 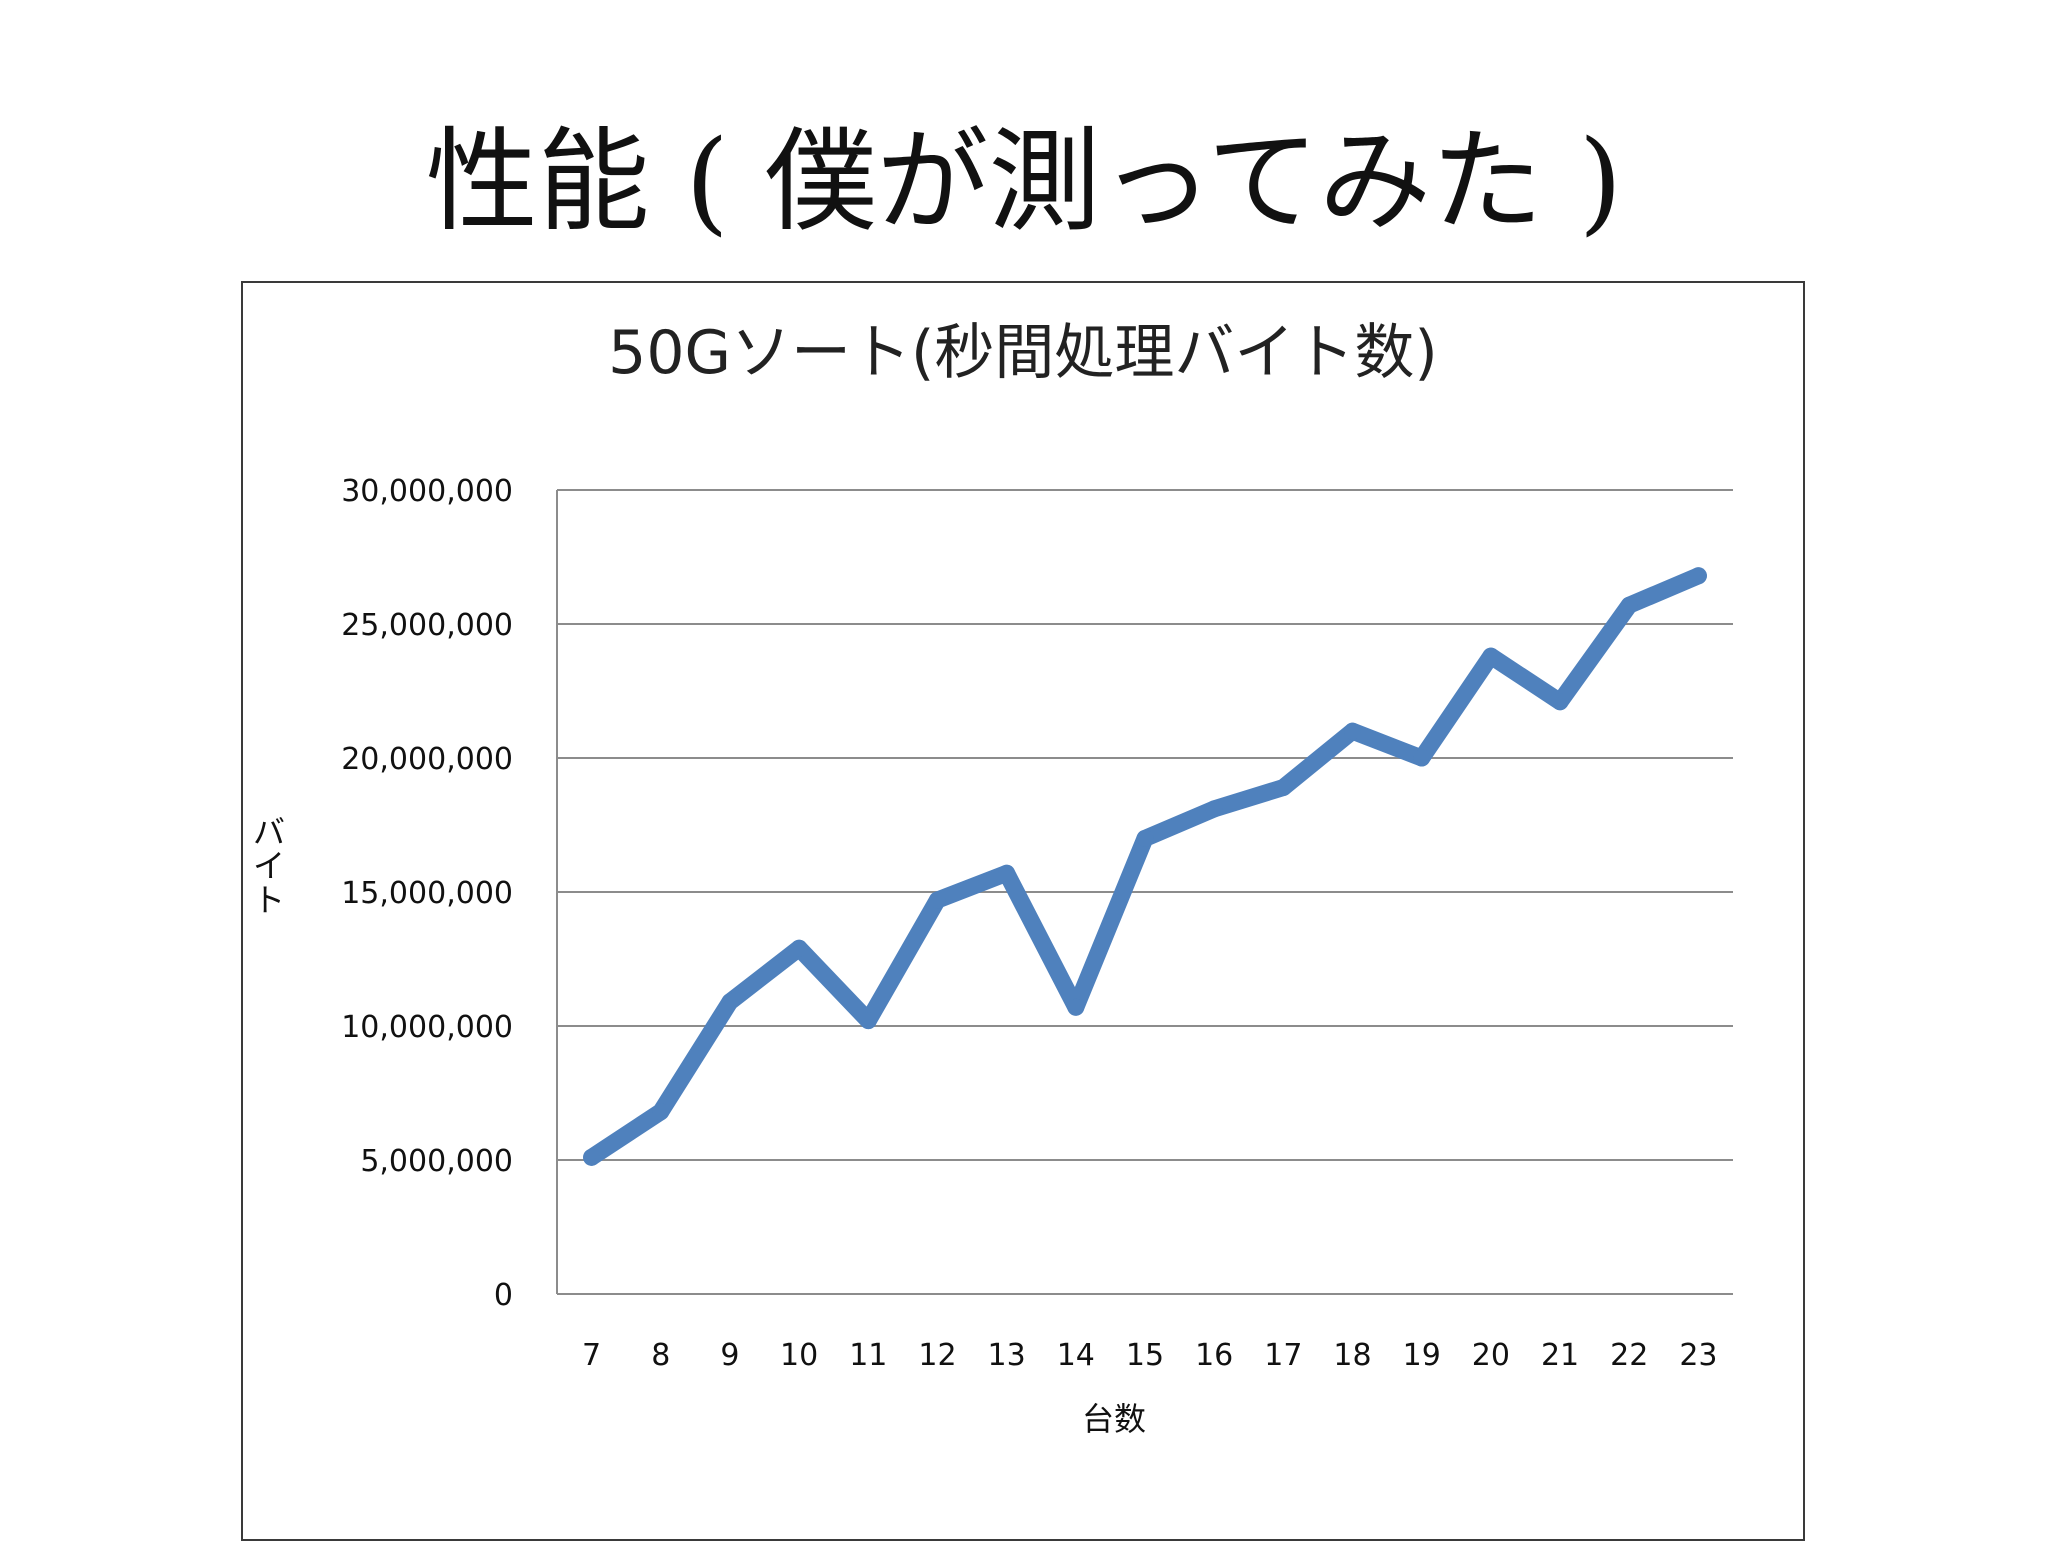 I want to click on x-axis-title: 台数, so click(x=1114, y=1419).